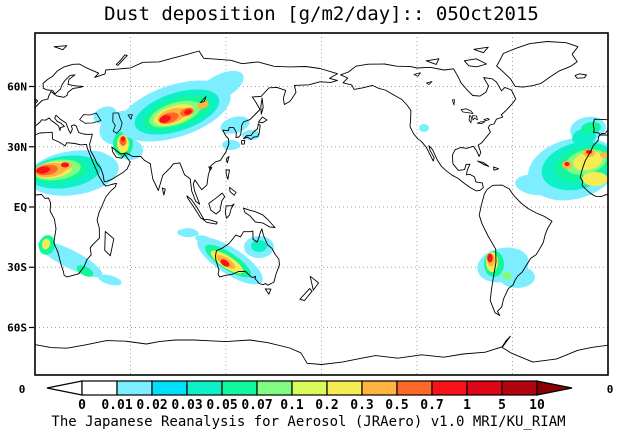 This screenshot has width=617, height=438. I want to click on coastline-australia, so click(247, 257).